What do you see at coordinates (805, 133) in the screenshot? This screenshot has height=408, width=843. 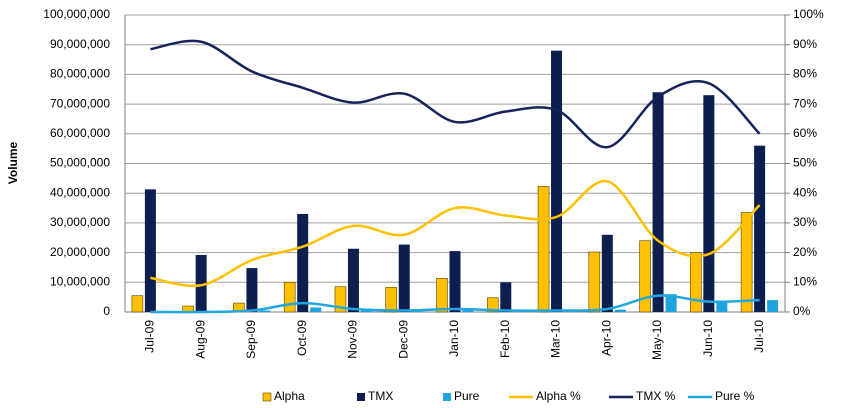 I see `y2-tick-label: 60%` at bounding box center [805, 133].